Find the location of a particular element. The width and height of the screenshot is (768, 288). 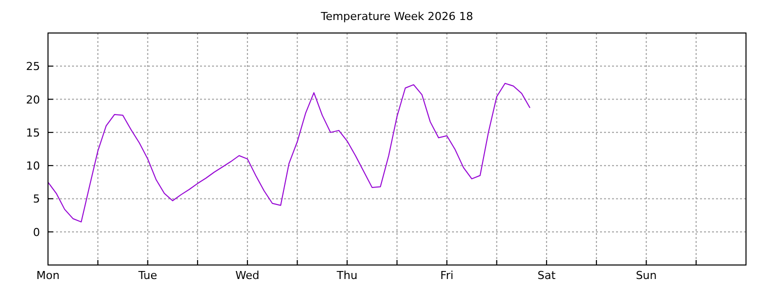

y-tick-label: 20 is located at coordinates (33, 99).